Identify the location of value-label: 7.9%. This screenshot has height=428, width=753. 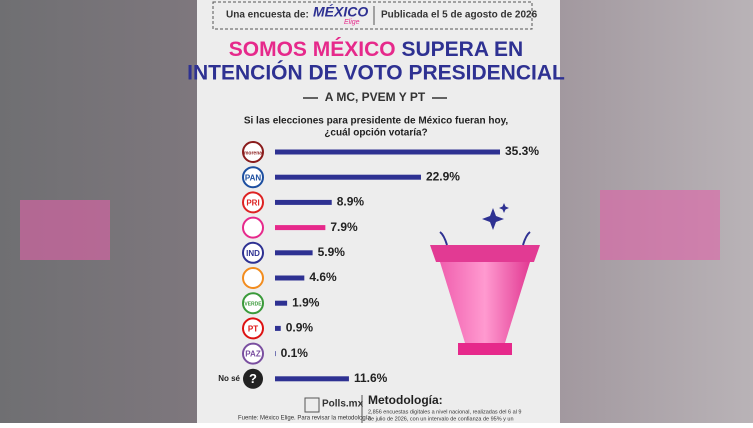
(344, 227).